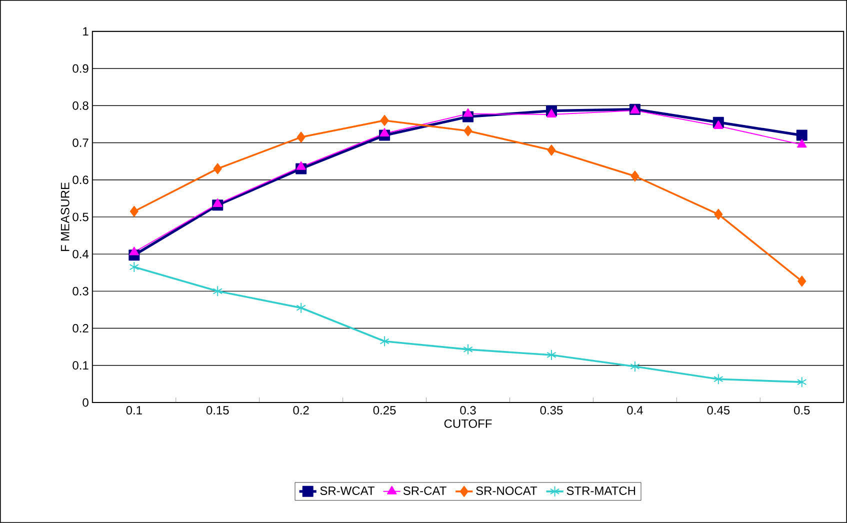 The height and width of the screenshot is (523, 847). I want to click on y-tick-label: 0.8, so click(80, 105).